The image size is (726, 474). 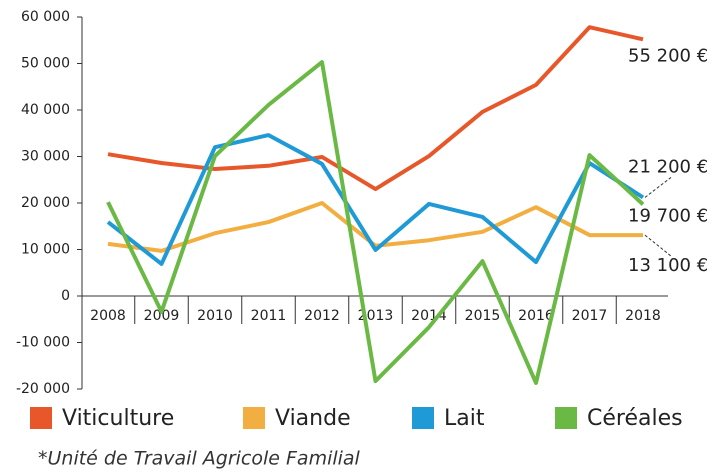 What do you see at coordinates (162, 316) in the screenshot?
I see `x-tick-label: 2009` at bounding box center [162, 316].